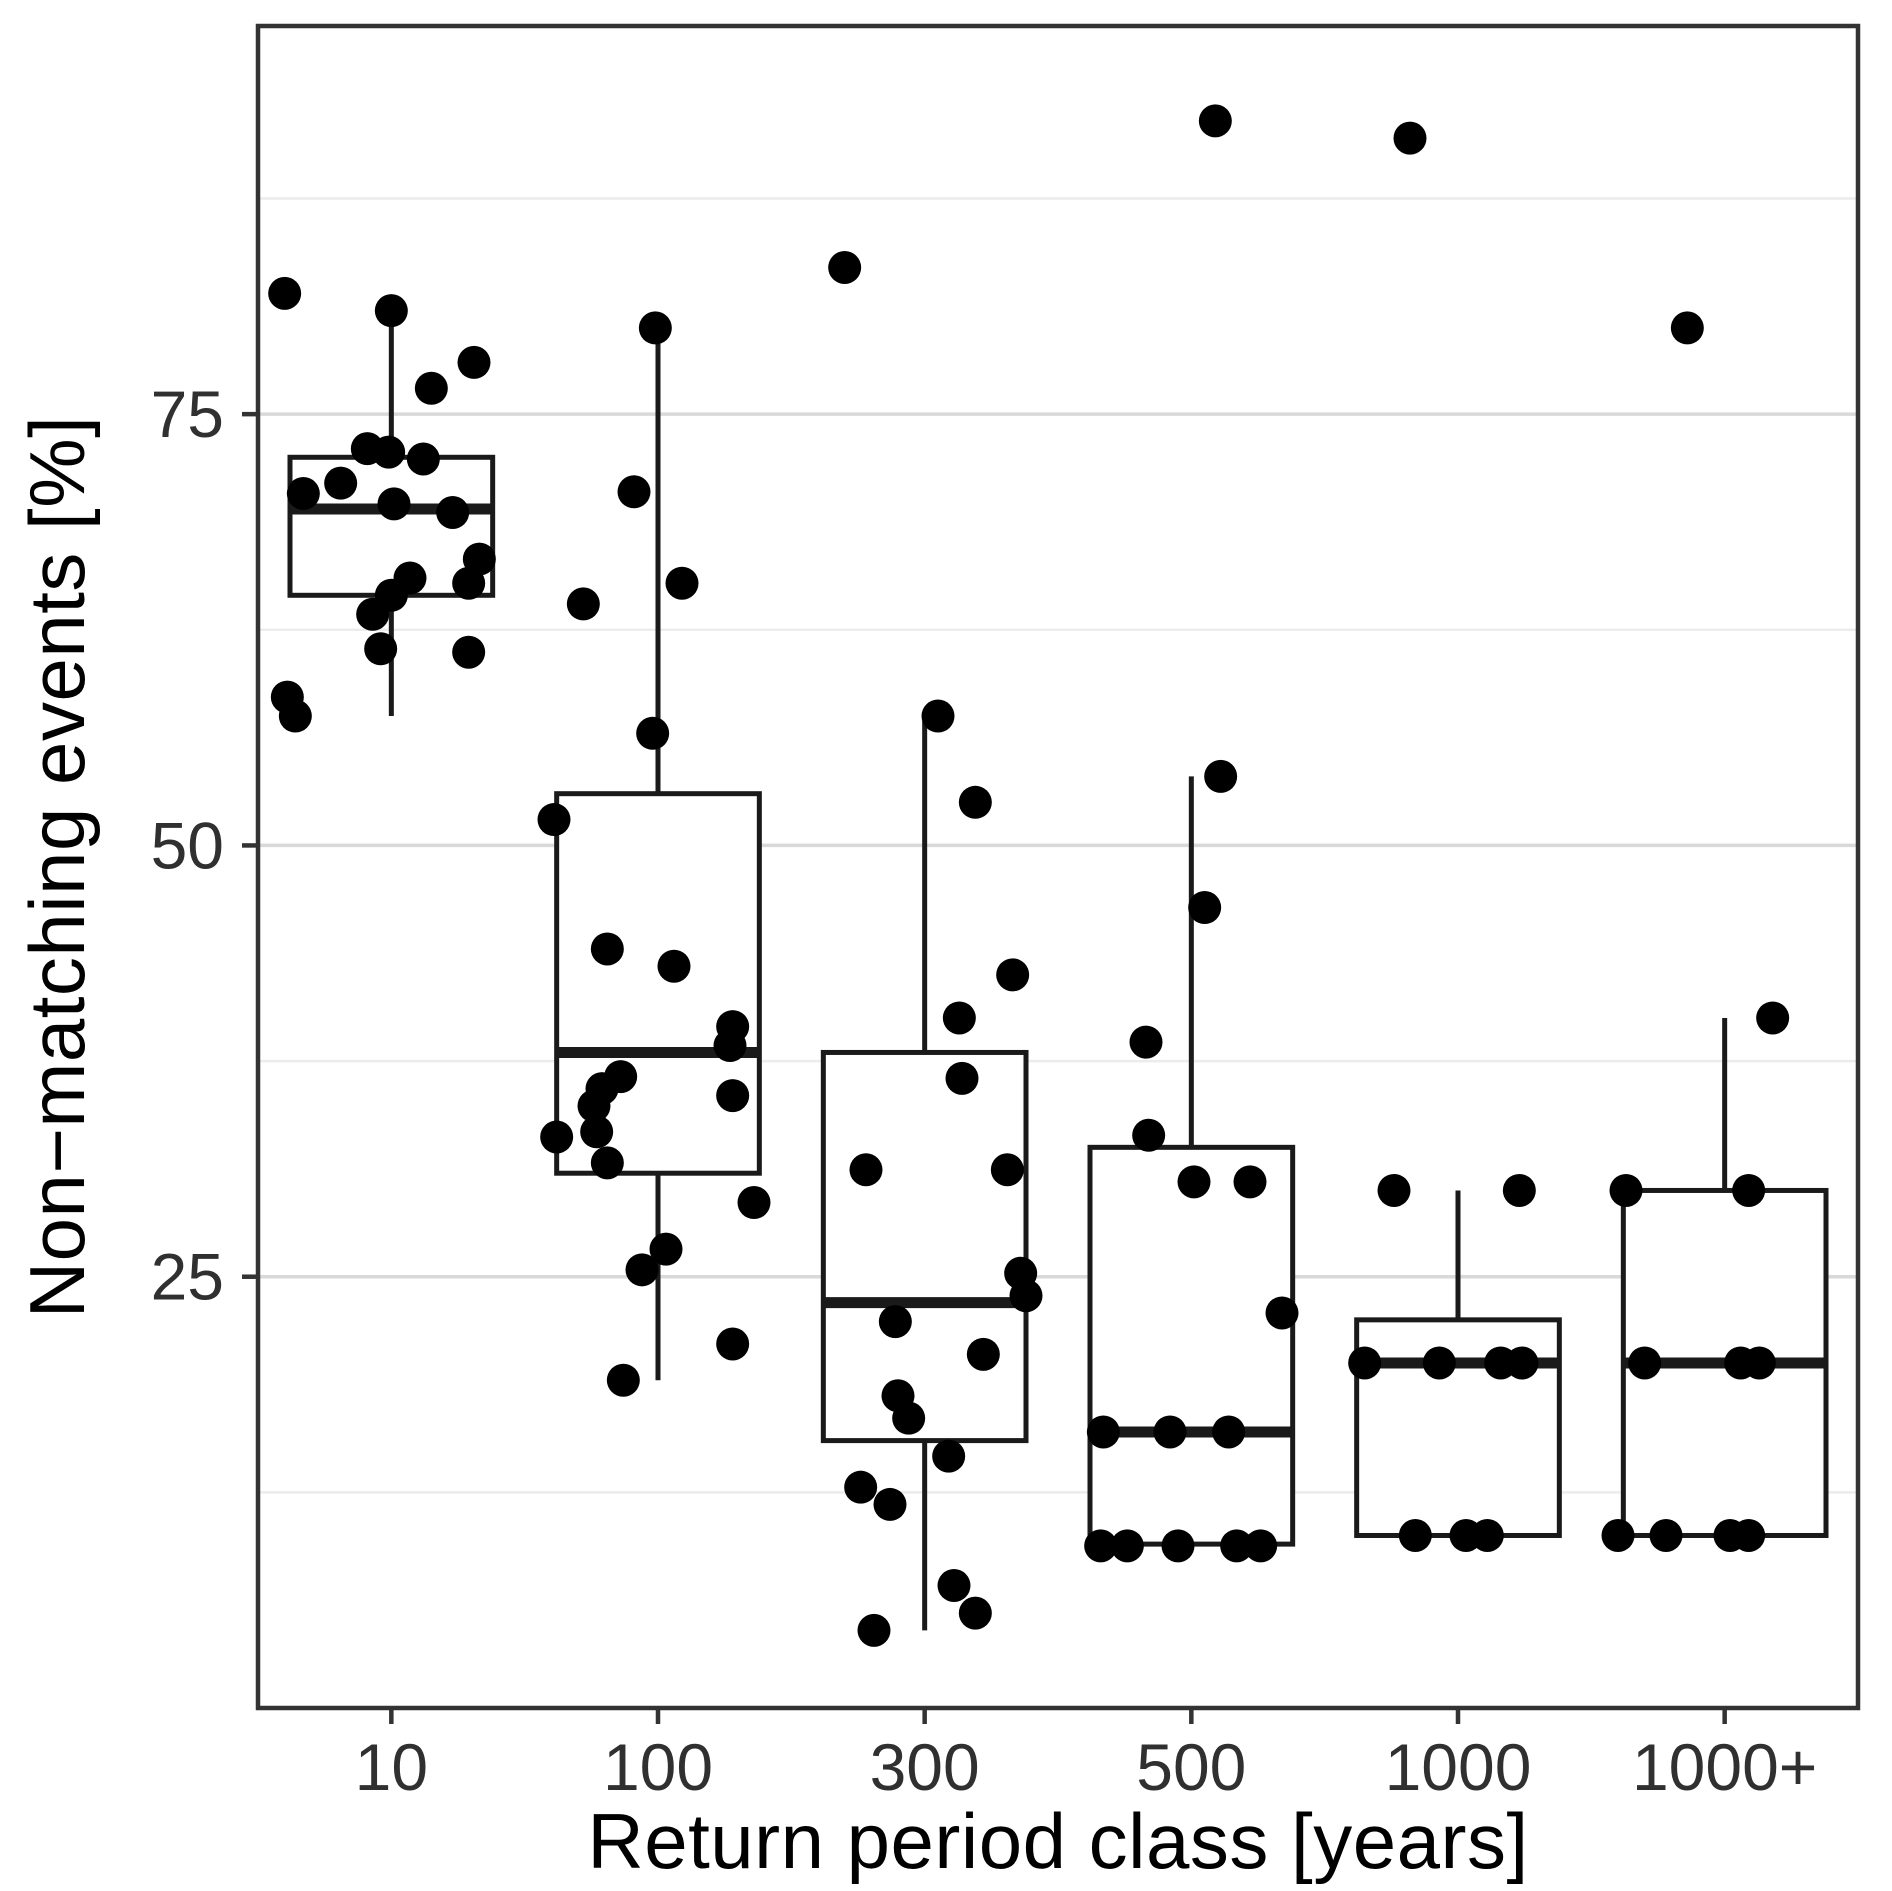  What do you see at coordinates (187, 1277) in the screenshot?
I see `y-tick-label: 25` at bounding box center [187, 1277].